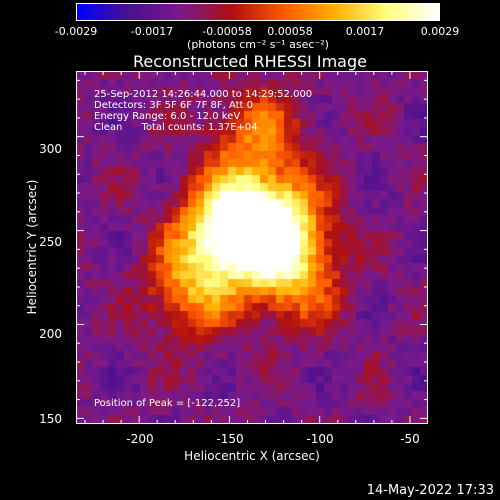 The image size is (500, 500). Describe the element at coordinates (250, 61) in the screenshot. I see `plot-title: Reconstructed RHESSI Image` at that location.